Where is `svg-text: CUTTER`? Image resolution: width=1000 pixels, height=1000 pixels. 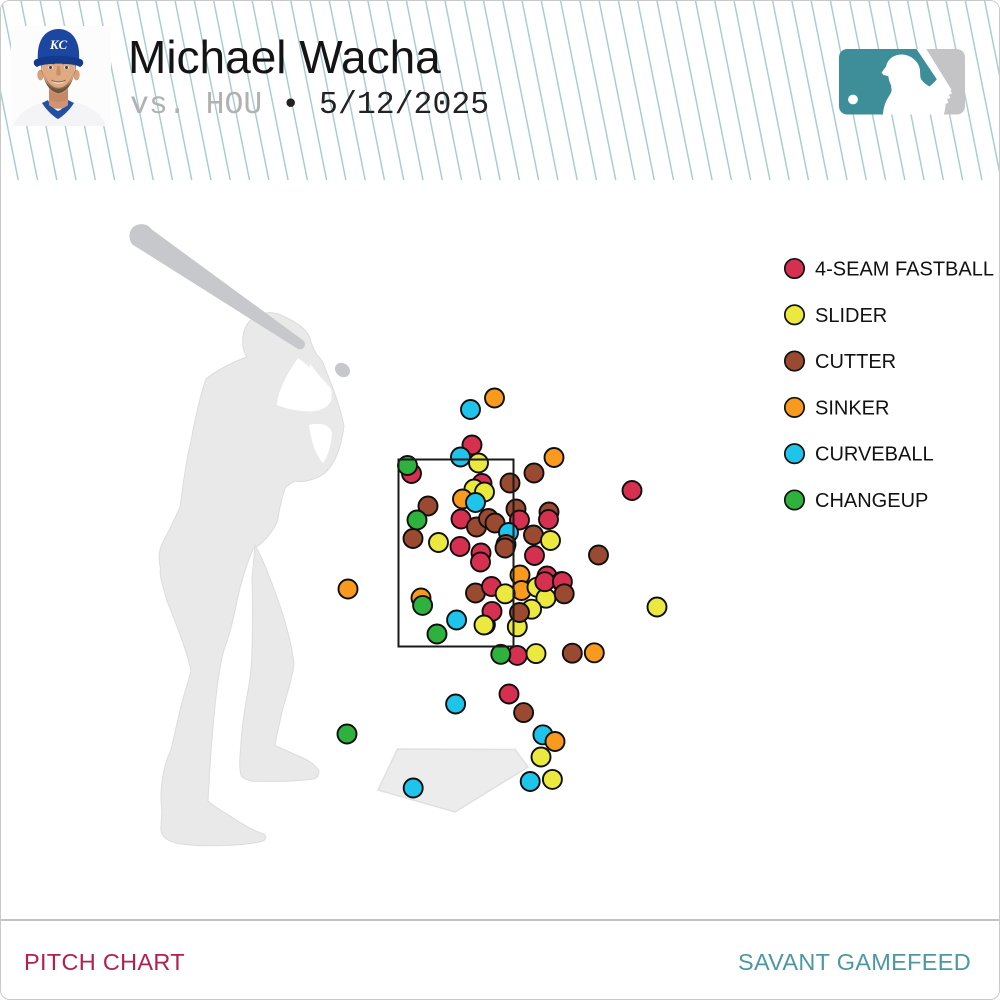 svg-text: CUTTER is located at coordinates (855, 362).